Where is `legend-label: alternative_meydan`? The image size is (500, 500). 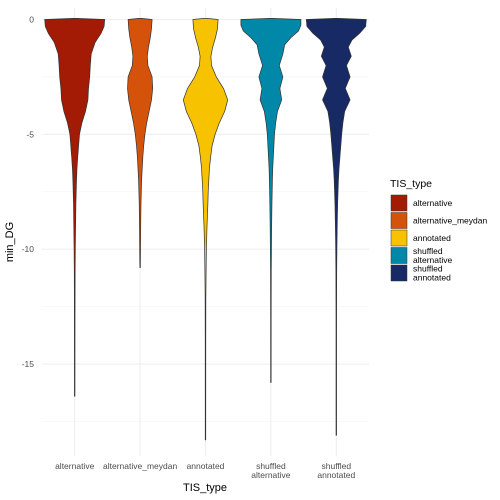 legend-label: alternative_meydan is located at coordinates (450, 221).